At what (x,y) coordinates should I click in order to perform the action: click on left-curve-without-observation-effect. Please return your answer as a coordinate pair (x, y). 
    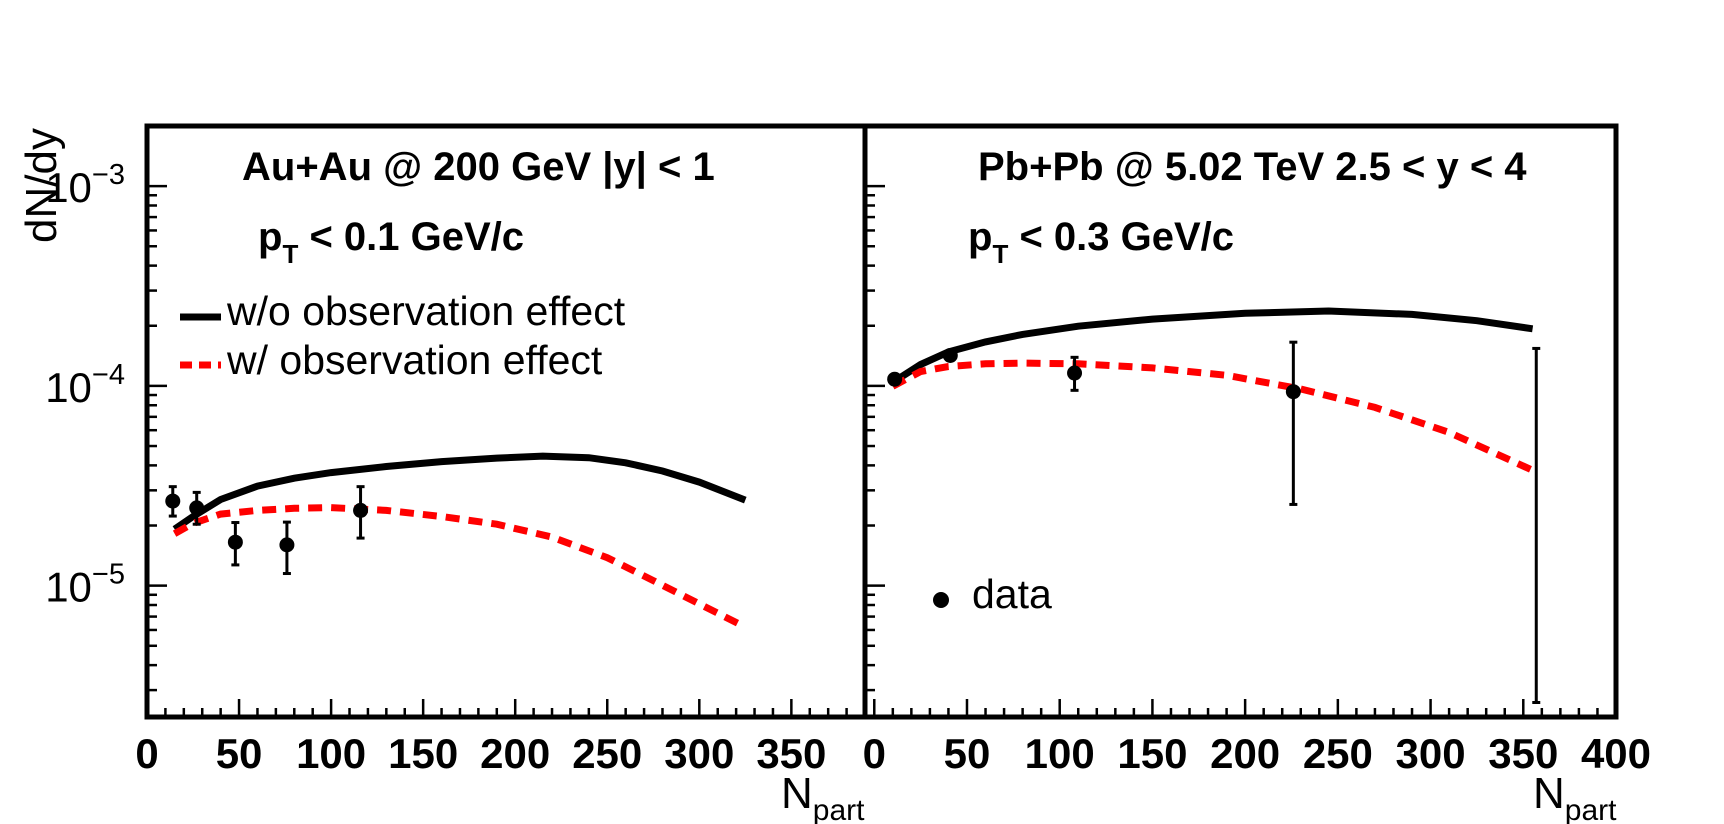
    Looking at the image, I should click on (459, 492).